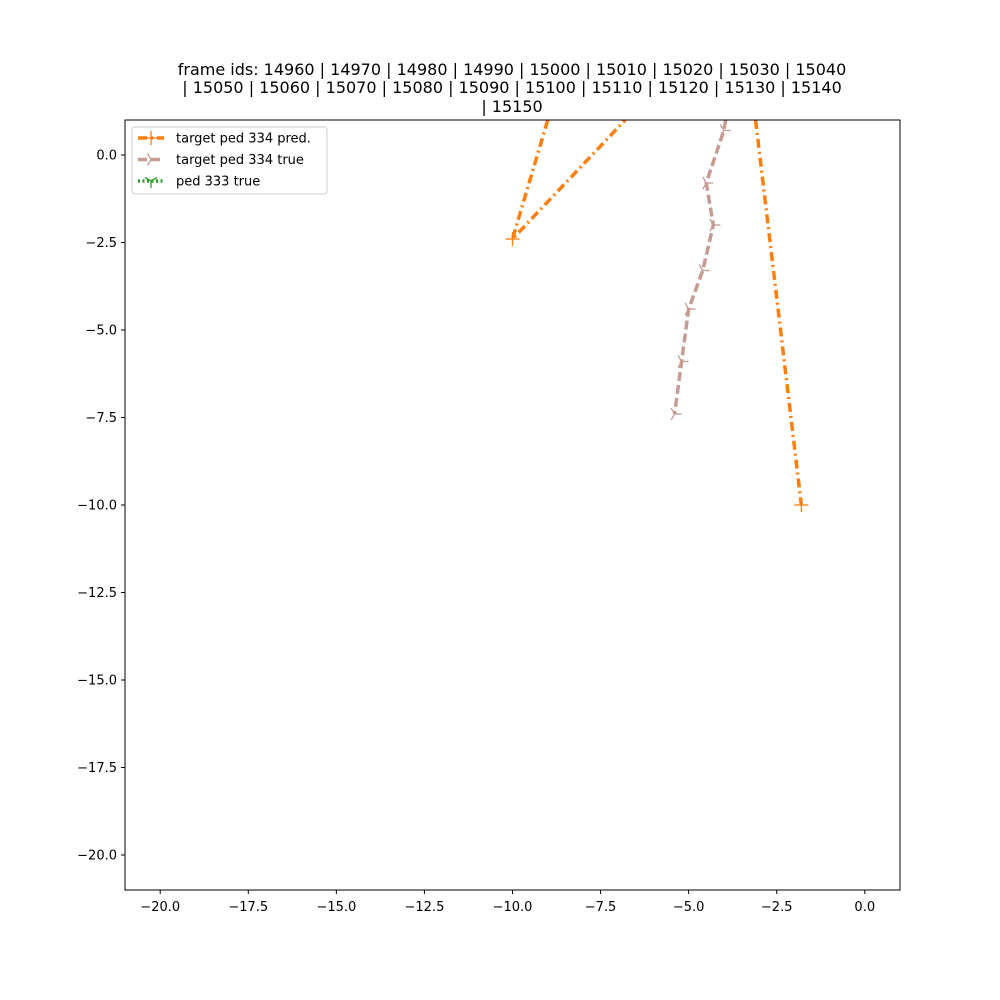 This screenshot has width=1000, height=1000. I want to click on x-tick-label-0: −20.0, so click(160, 907).